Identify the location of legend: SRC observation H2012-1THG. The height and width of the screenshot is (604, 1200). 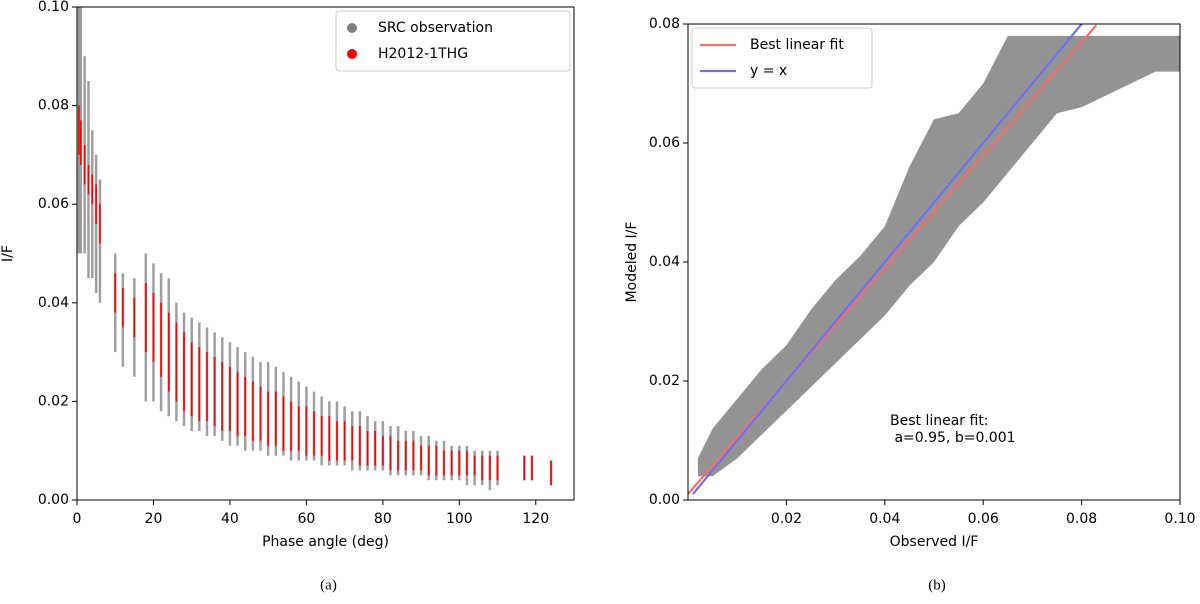
(453, 41).